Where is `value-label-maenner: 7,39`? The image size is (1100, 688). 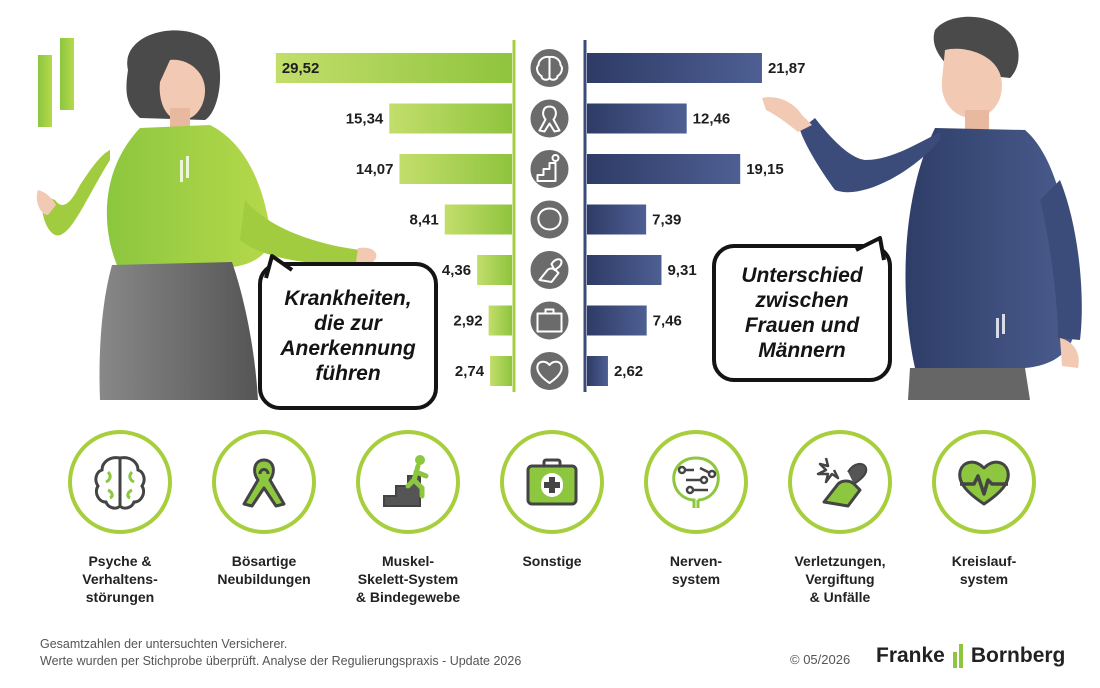
value-label-maenner: 7,39 is located at coordinates (666, 220).